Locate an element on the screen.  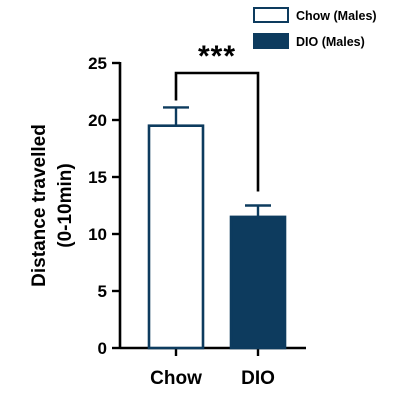
y-axis-title: Distance travelled (0-10min) is located at coordinates (52, 205).